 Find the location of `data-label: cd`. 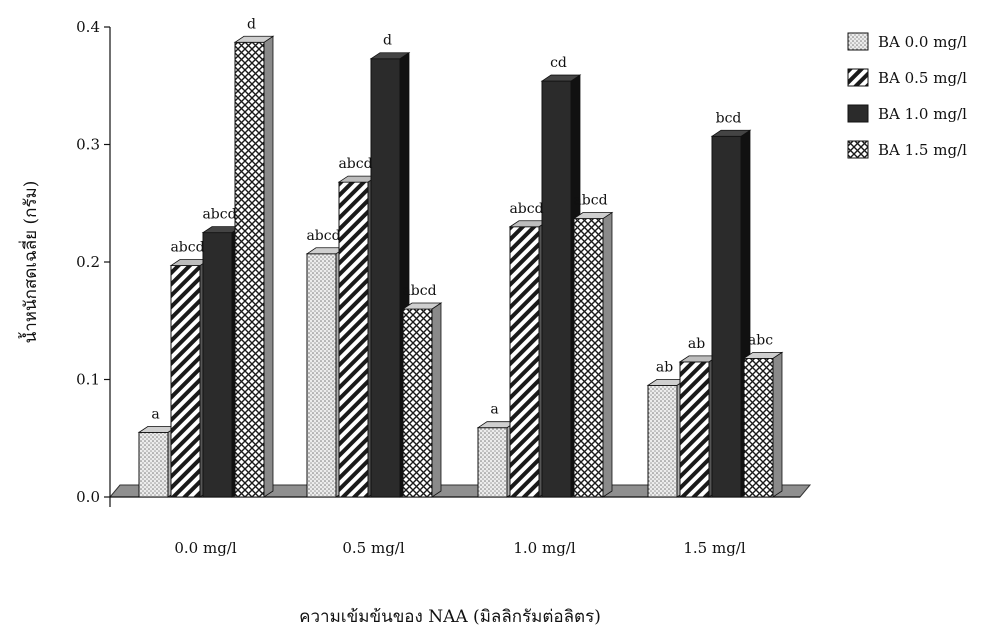

data-label: cd is located at coordinates (558, 63).